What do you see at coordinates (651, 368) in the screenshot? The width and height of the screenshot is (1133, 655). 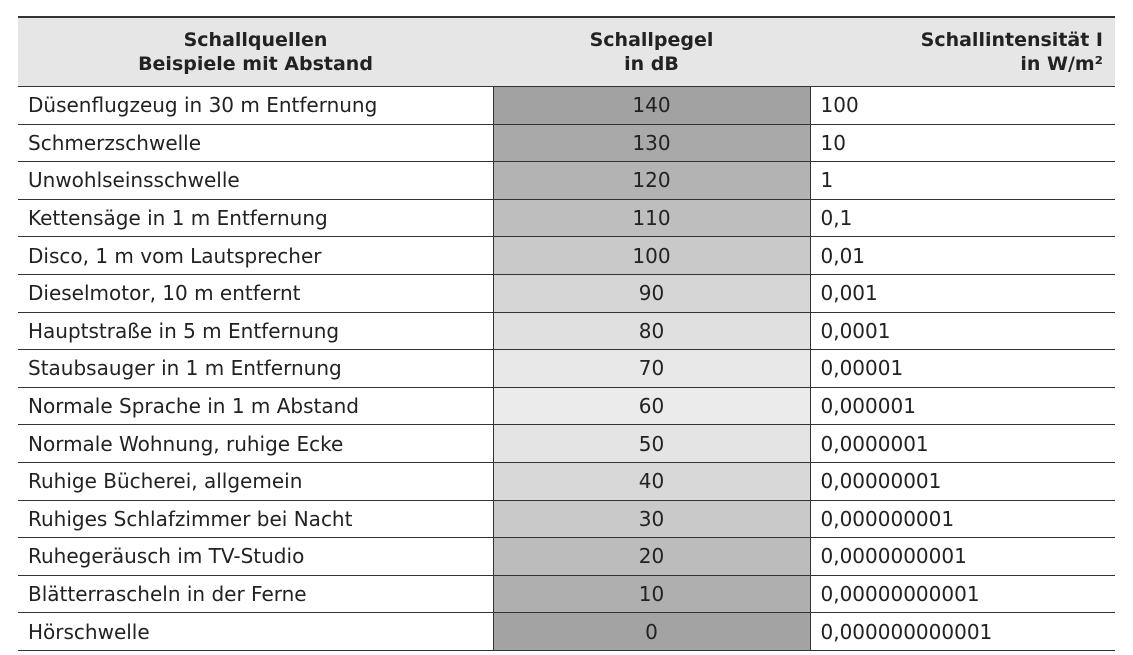 I see `level-cell: 70` at bounding box center [651, 368].